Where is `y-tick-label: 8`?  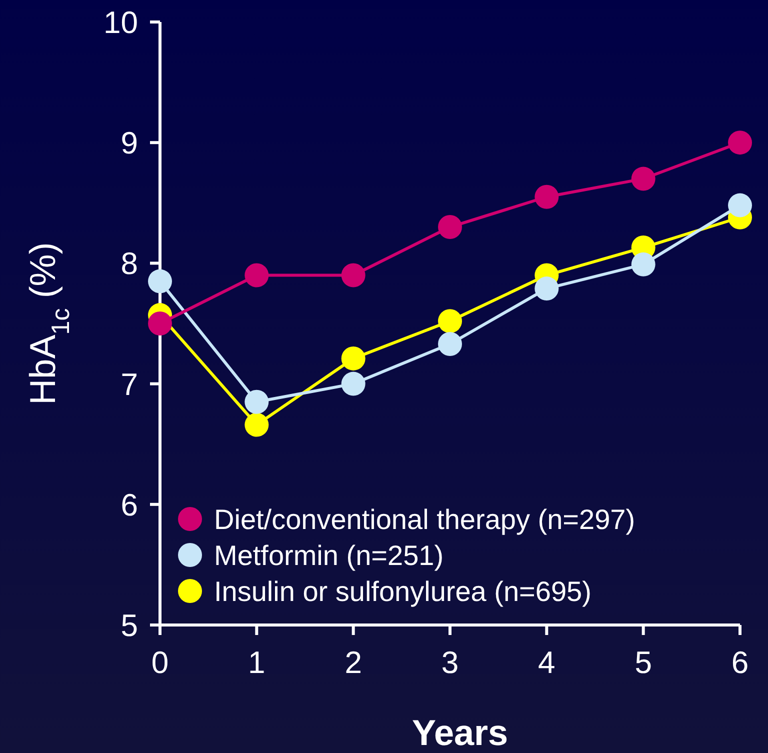
y-tick-label: 8 is located at coordinates (129, 264).